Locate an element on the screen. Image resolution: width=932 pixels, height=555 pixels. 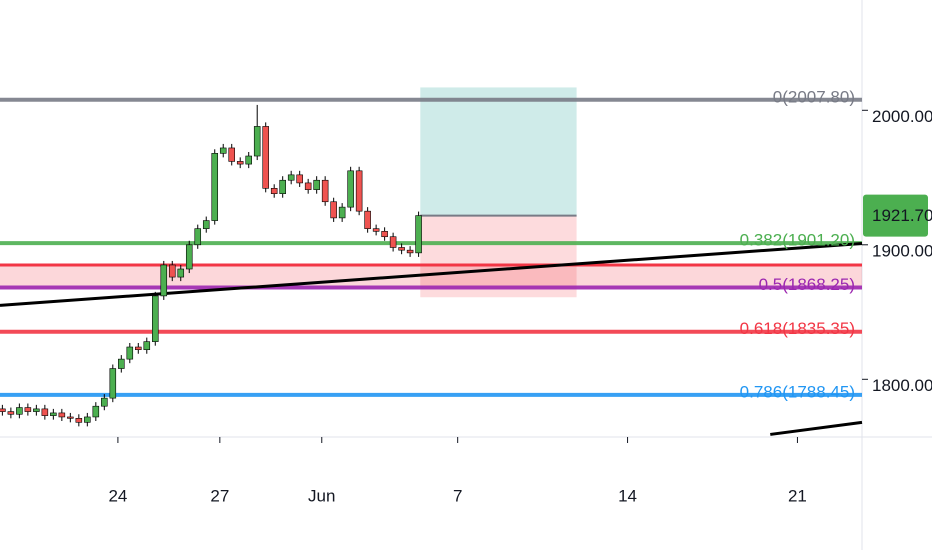
zone is located at coordinates (431, 277).